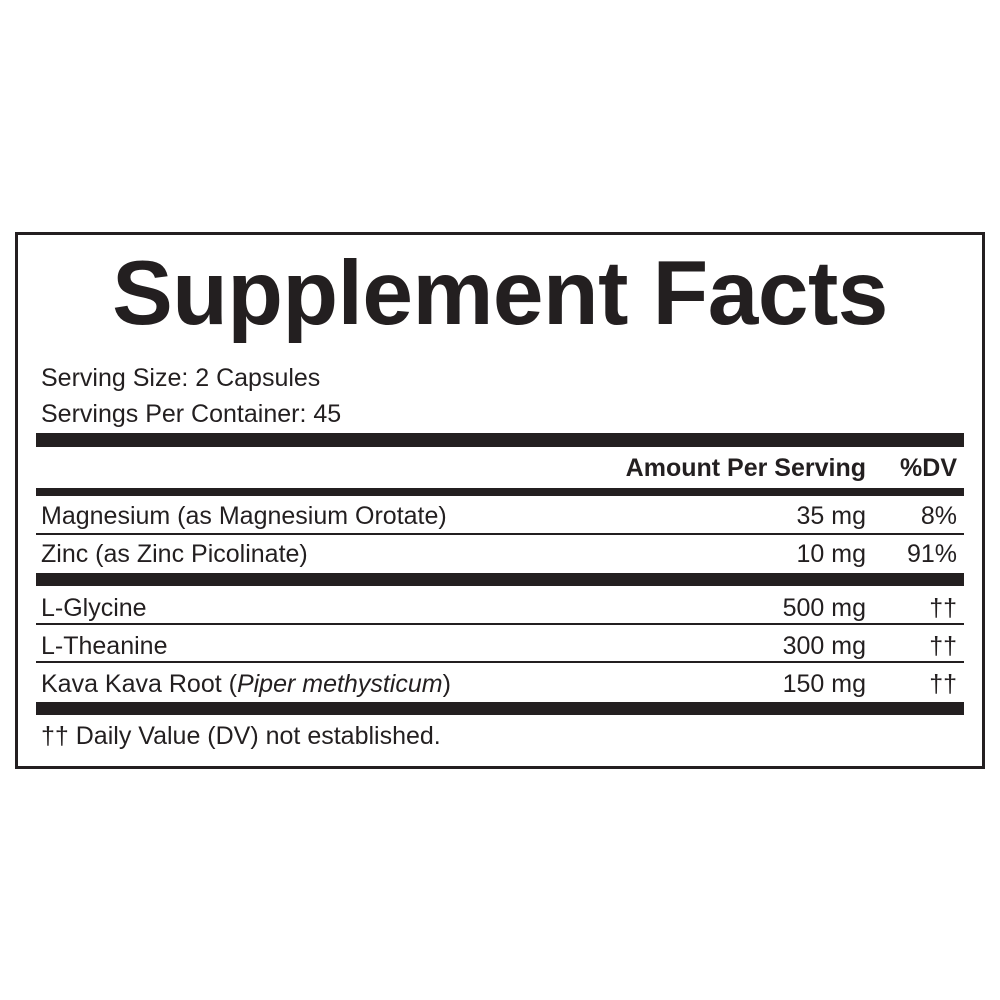 This screenshot has width=1000, height=1000. Describe the element at coordinates (943, 684) in the screenshot. I see `row-dv-kava: ††` at that location.